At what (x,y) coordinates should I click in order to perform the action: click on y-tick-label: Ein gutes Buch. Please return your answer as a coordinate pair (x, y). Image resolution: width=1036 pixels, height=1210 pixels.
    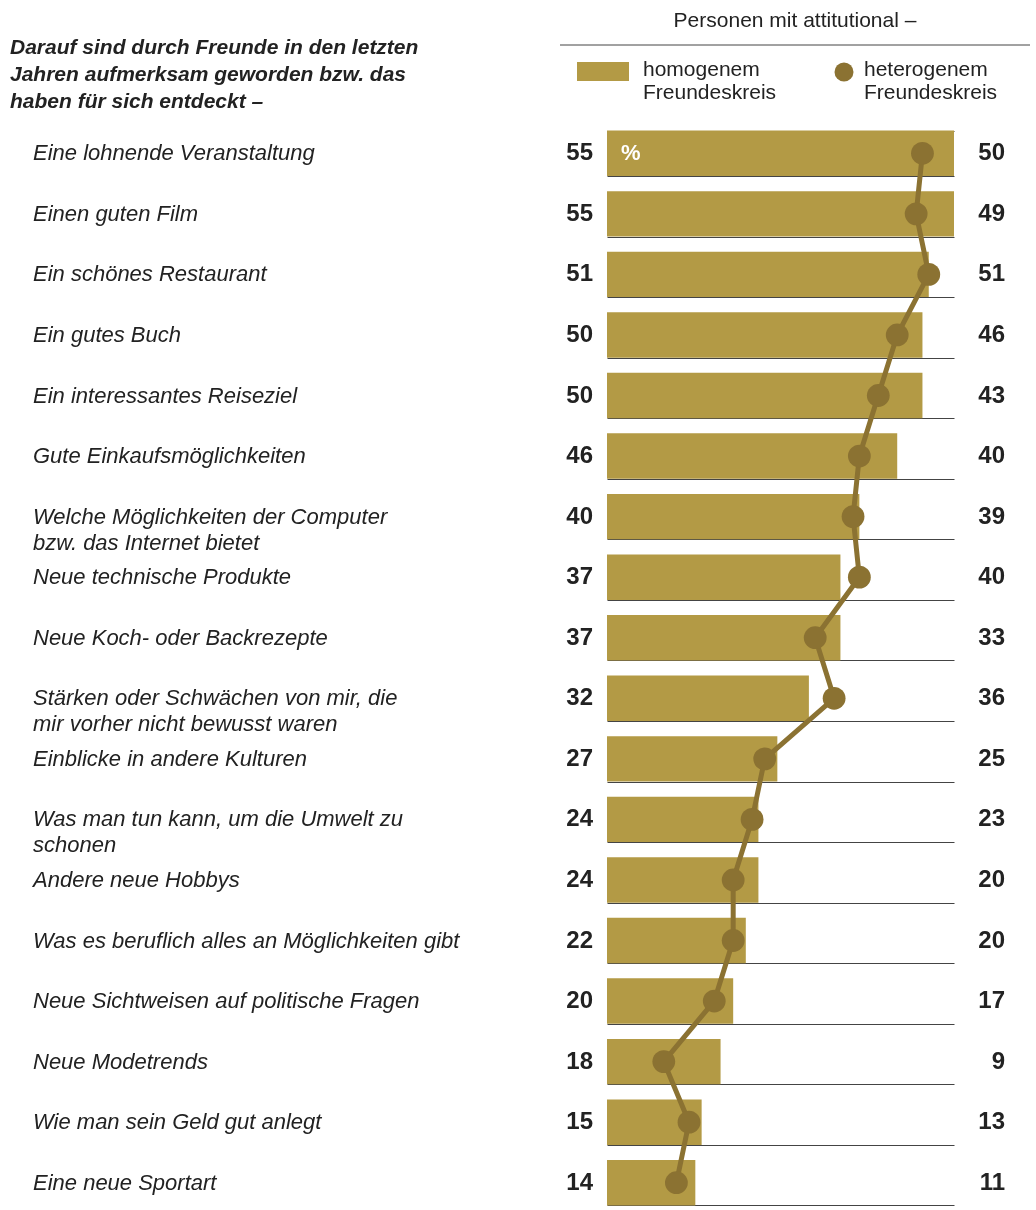
    Looking at the image, I should click on (107, 334).